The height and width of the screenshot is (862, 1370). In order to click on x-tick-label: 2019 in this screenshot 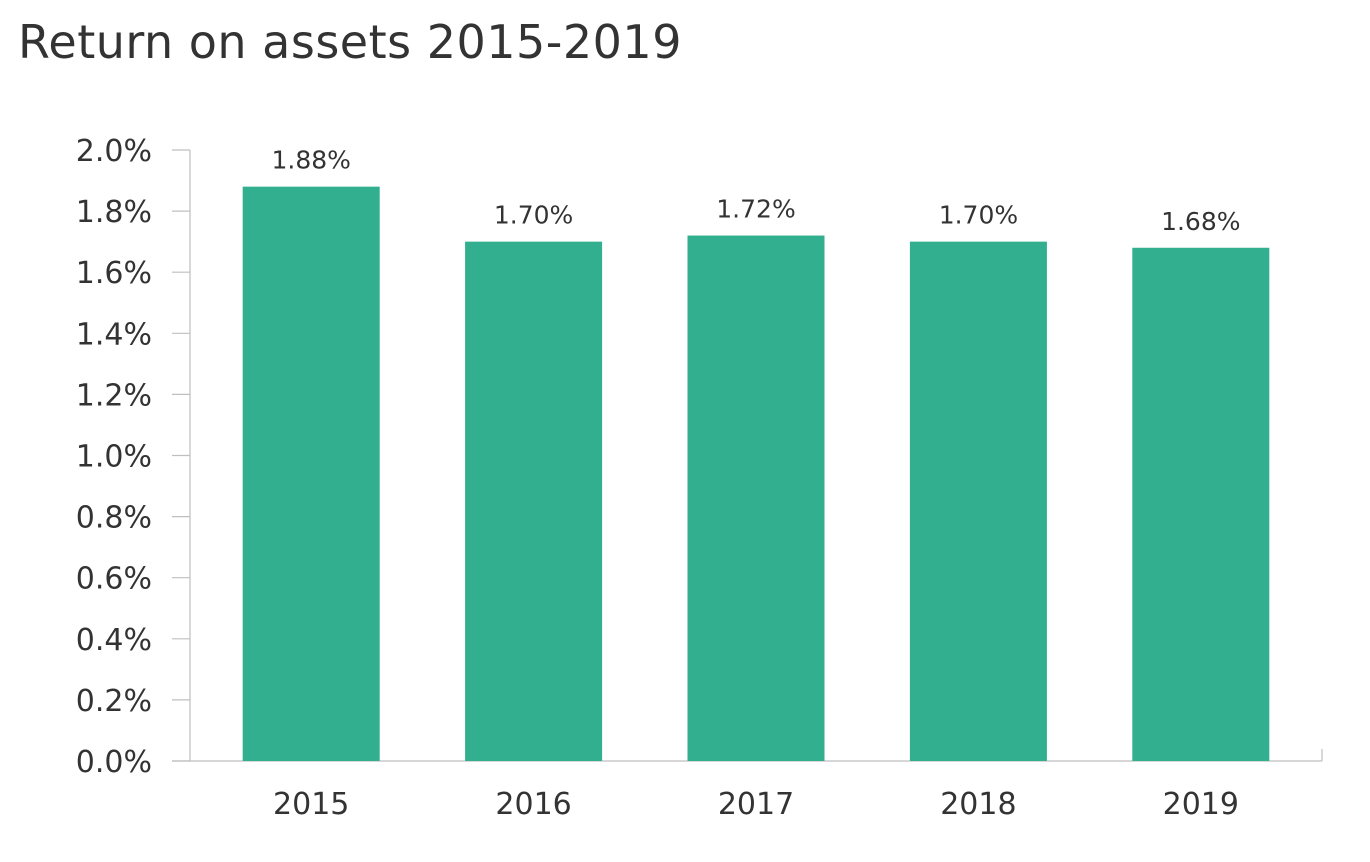, I will do `click(1201, 804)`.